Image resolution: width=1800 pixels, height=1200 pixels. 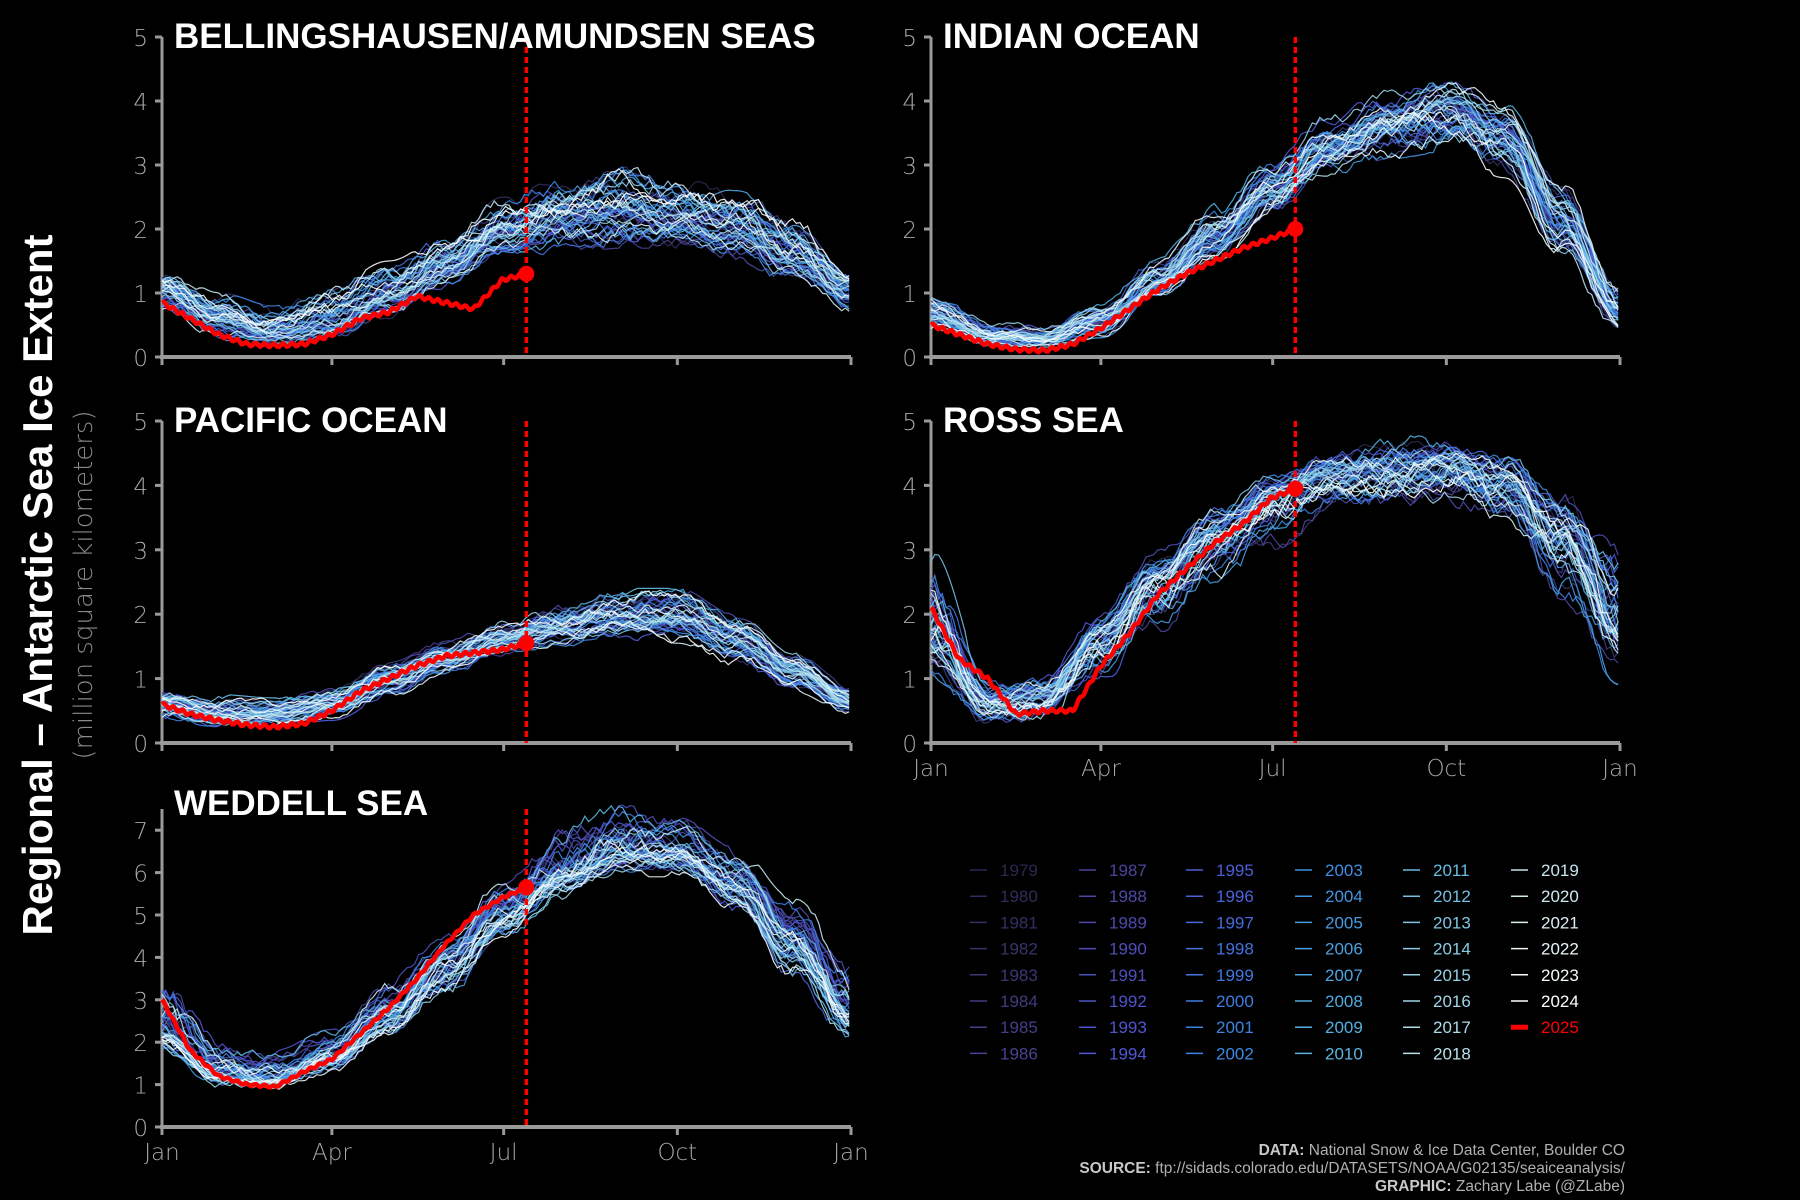 I want to click on legend-label: 2005, so click(x=1344, y=922).